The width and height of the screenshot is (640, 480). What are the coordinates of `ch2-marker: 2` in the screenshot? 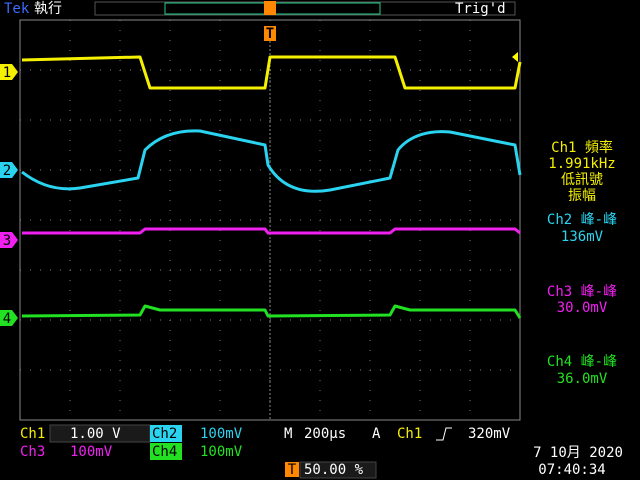 It's located at (7, 171).